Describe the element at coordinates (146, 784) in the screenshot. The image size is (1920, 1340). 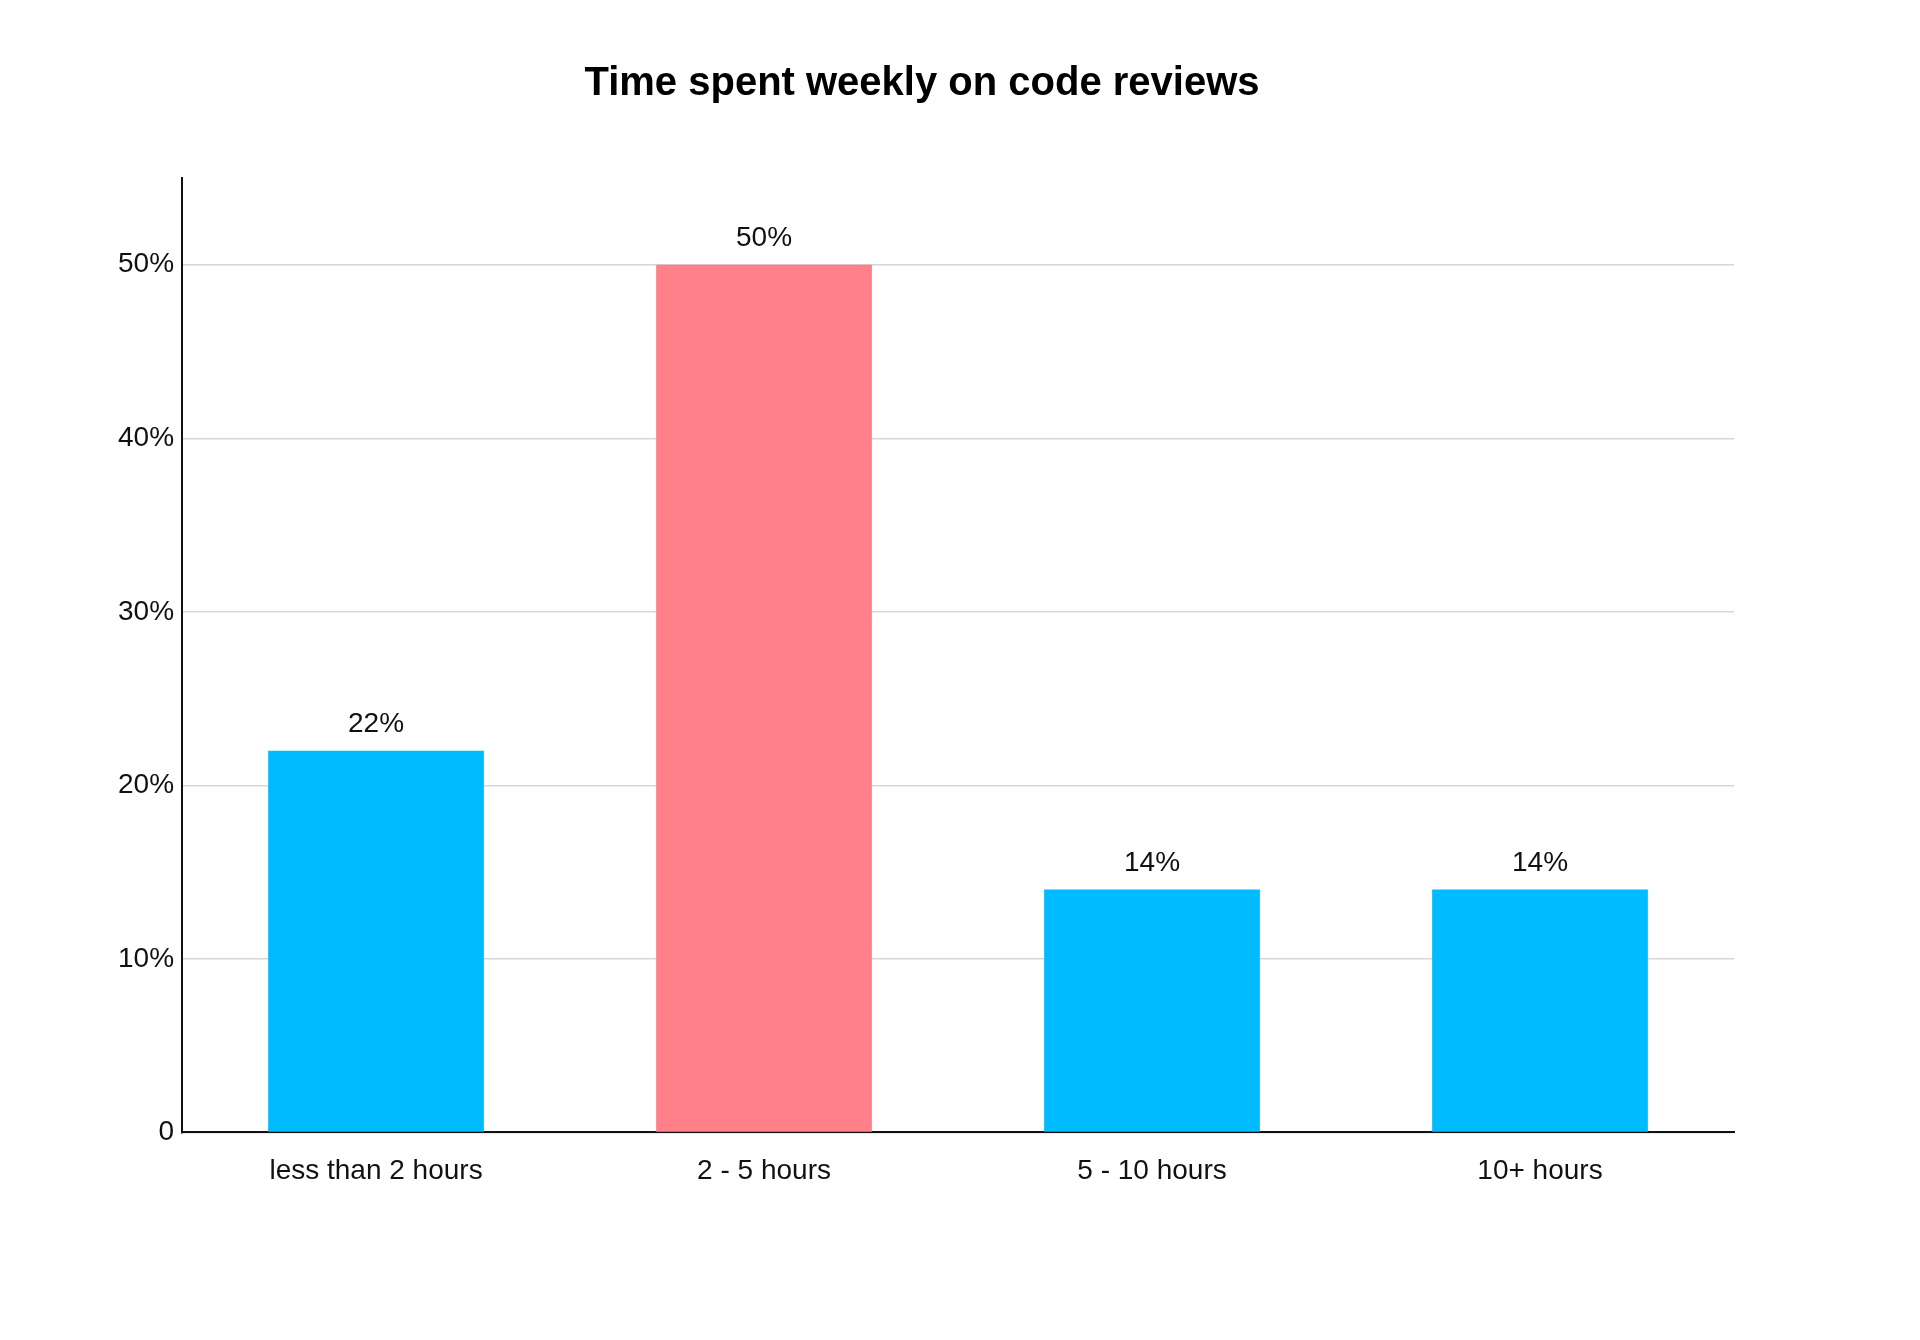
I see `y-tick-label: 20%` at that location.